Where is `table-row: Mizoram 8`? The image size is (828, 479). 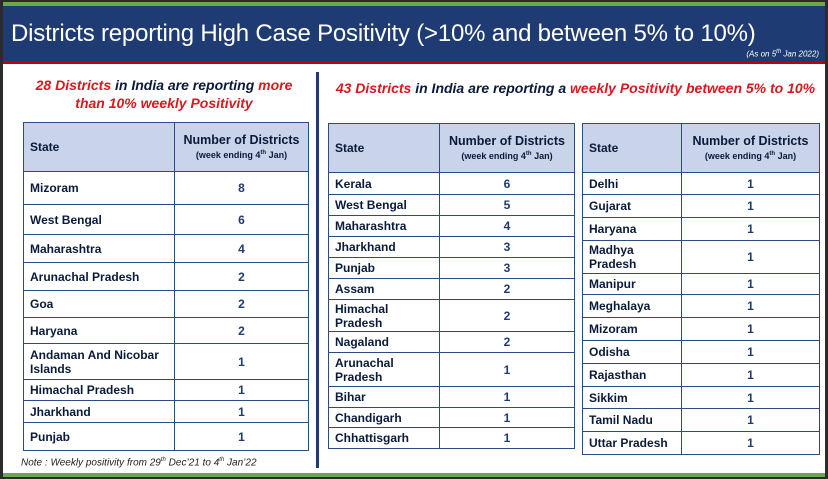 table-row: Mizoram 8 is located at coordinates (166, 188).